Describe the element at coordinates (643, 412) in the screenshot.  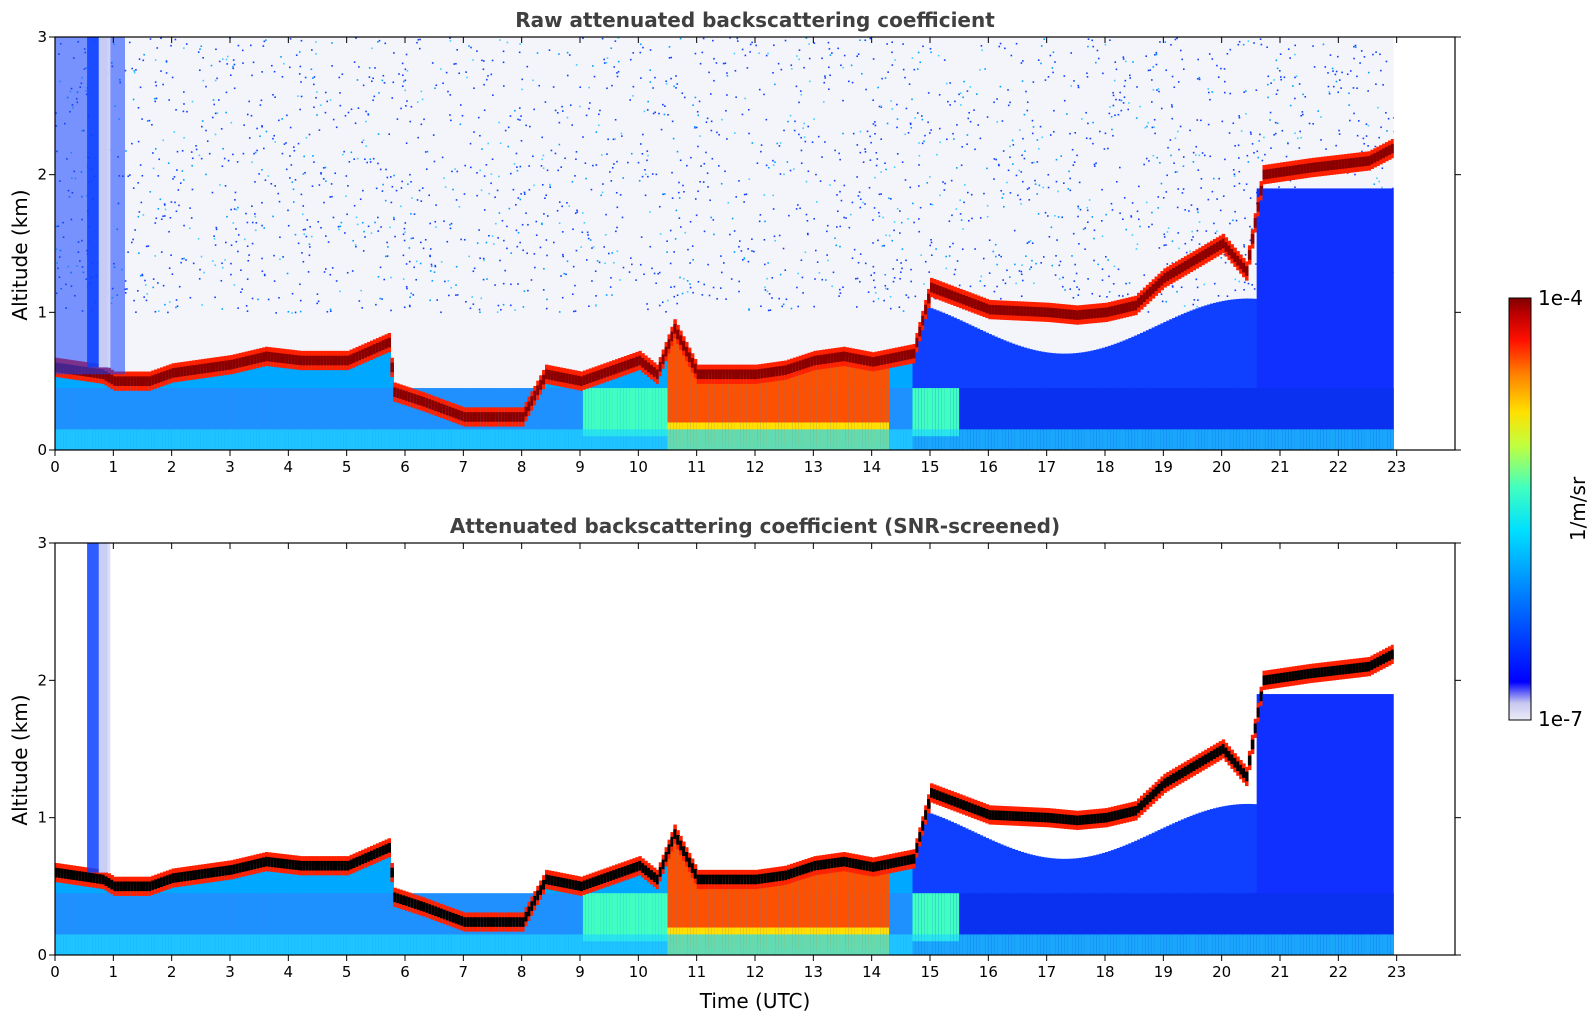
I see `cyan-aerosol` at that location.